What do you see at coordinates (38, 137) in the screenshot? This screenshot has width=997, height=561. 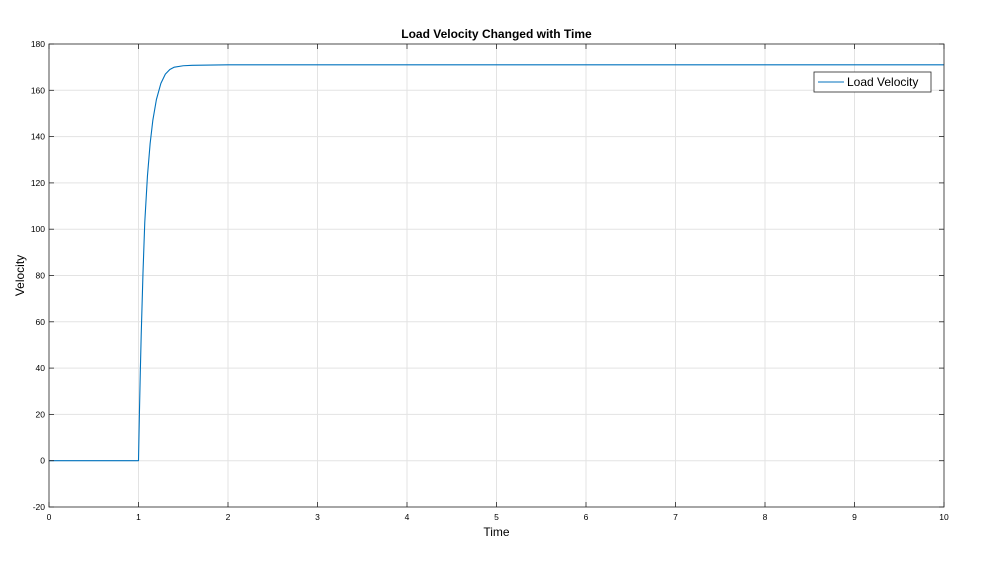 I see `y-tick-label: 140` at bounding box center [38, 137].